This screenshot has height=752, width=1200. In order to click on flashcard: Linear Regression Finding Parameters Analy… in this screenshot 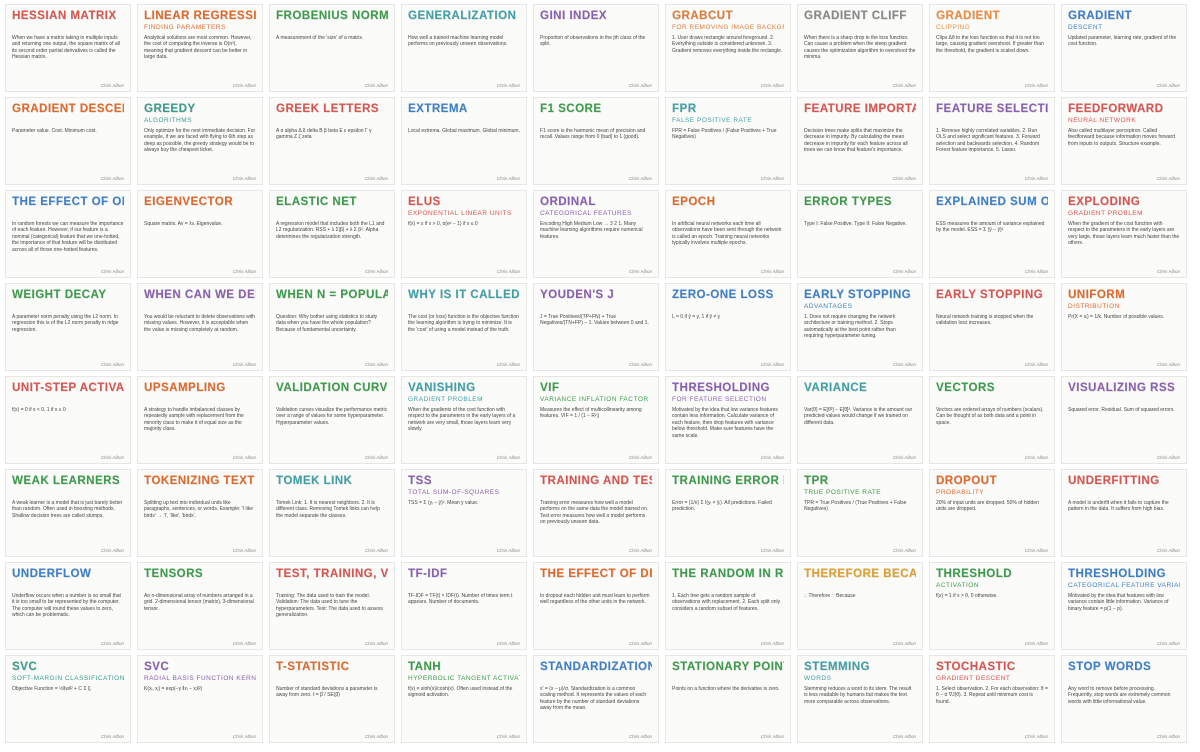, I will do `click(200, 48)`.